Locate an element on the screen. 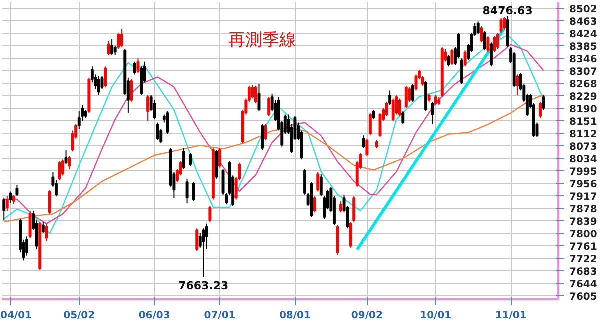  y-tick-label: 7722 is located at coordinates (584, 260).